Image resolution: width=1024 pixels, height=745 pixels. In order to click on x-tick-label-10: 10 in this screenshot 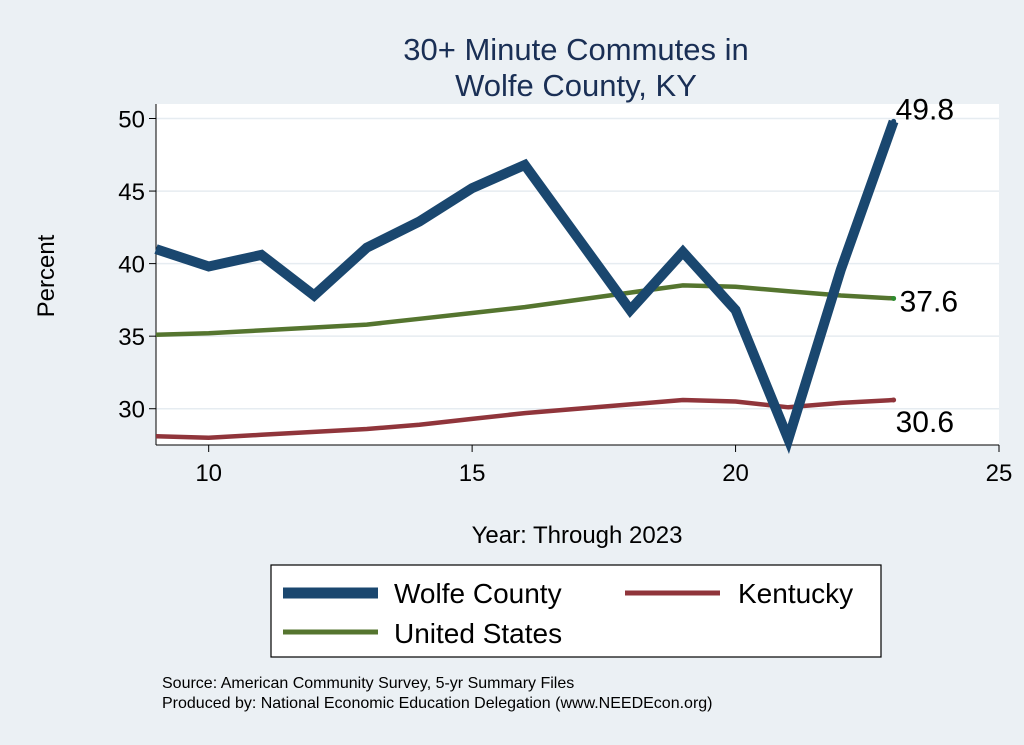, I will do `click(208, 473)`.